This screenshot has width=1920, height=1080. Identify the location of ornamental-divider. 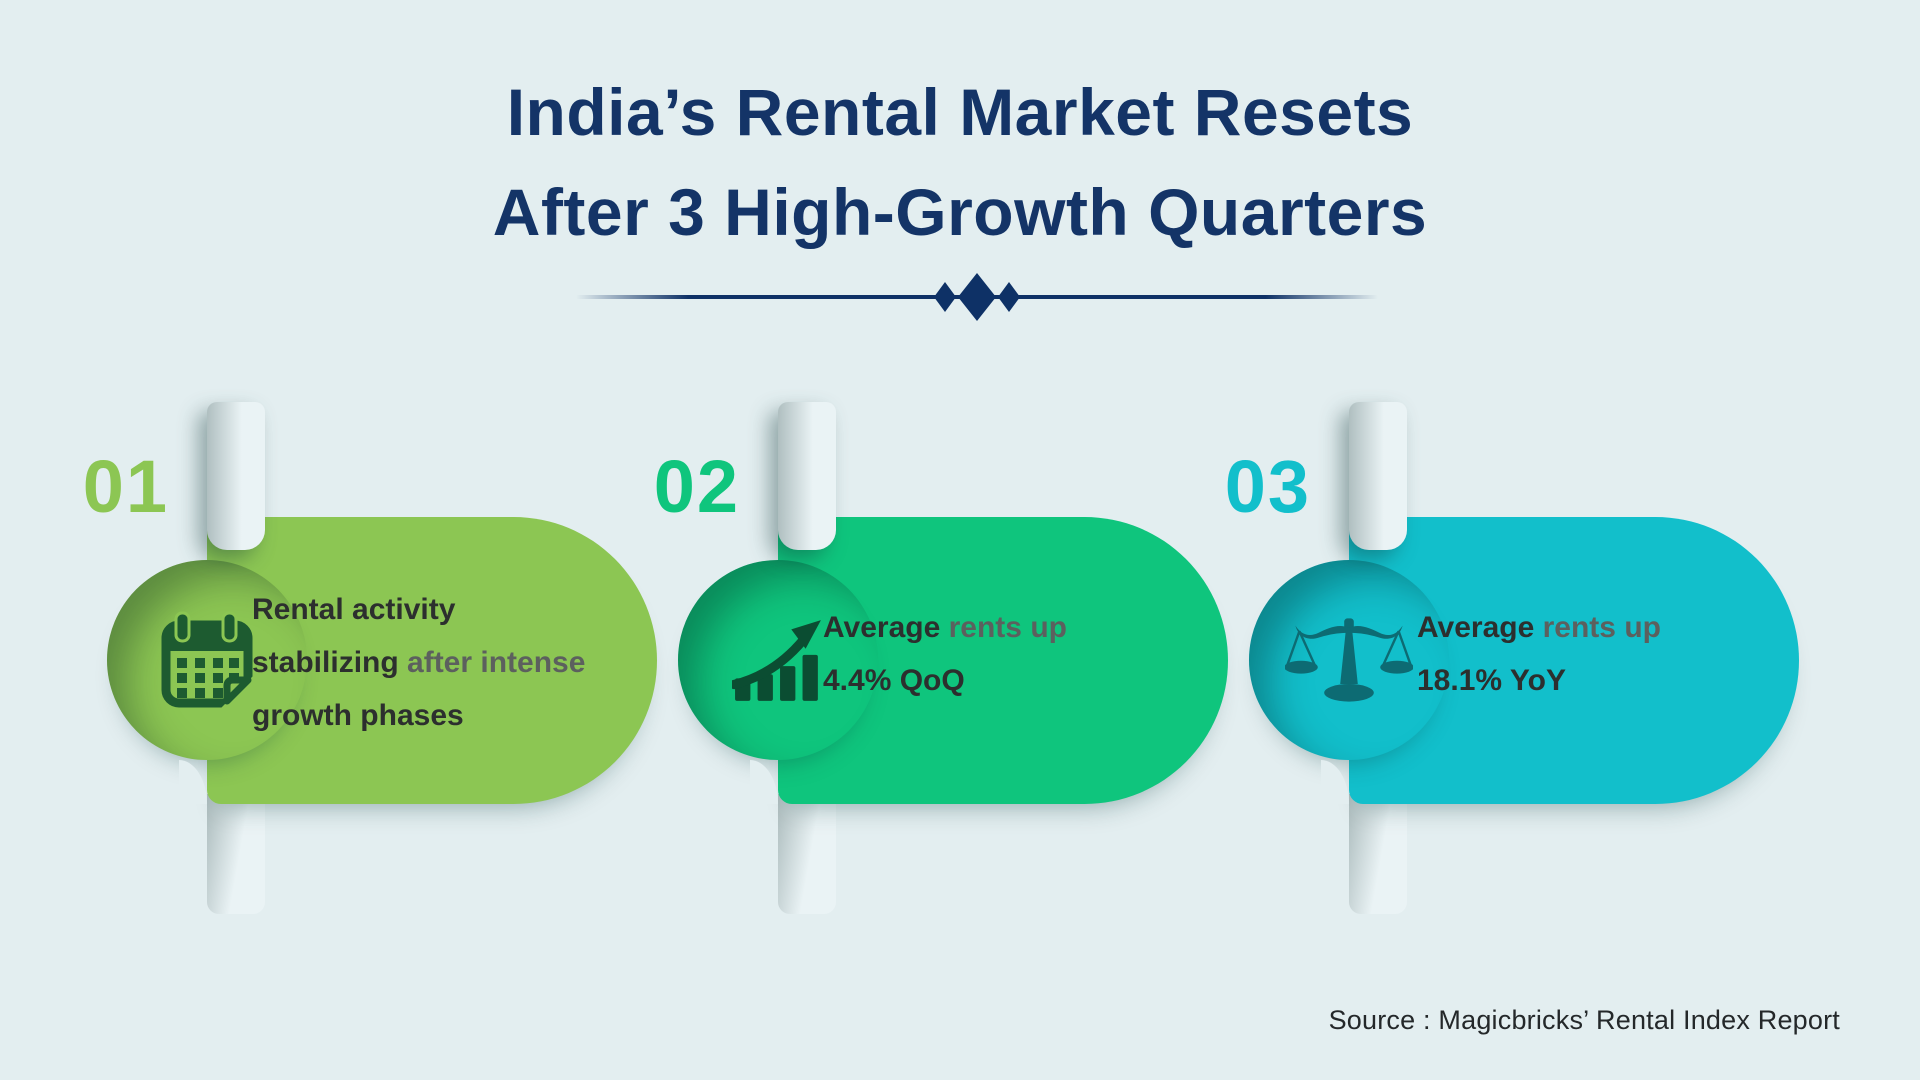
(977, 297).